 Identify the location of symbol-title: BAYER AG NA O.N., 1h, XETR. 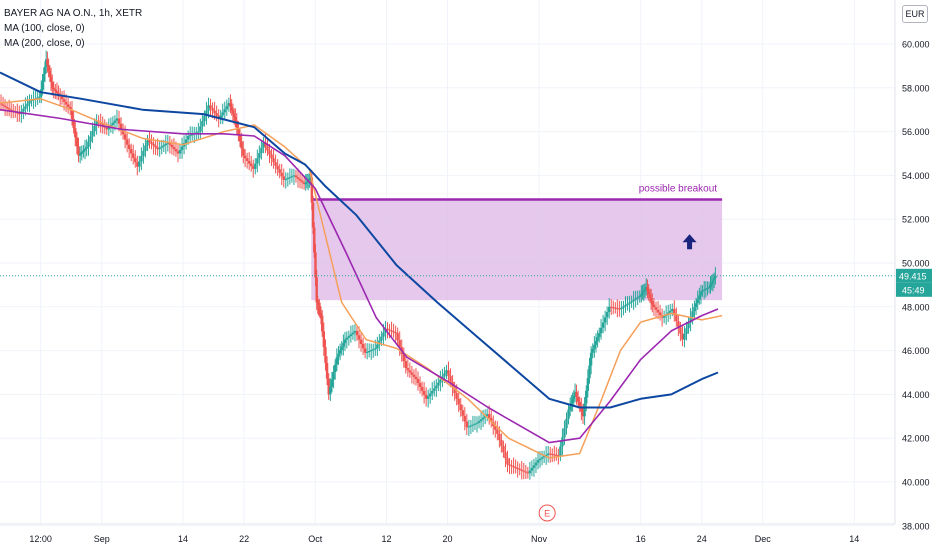
(73, 13).